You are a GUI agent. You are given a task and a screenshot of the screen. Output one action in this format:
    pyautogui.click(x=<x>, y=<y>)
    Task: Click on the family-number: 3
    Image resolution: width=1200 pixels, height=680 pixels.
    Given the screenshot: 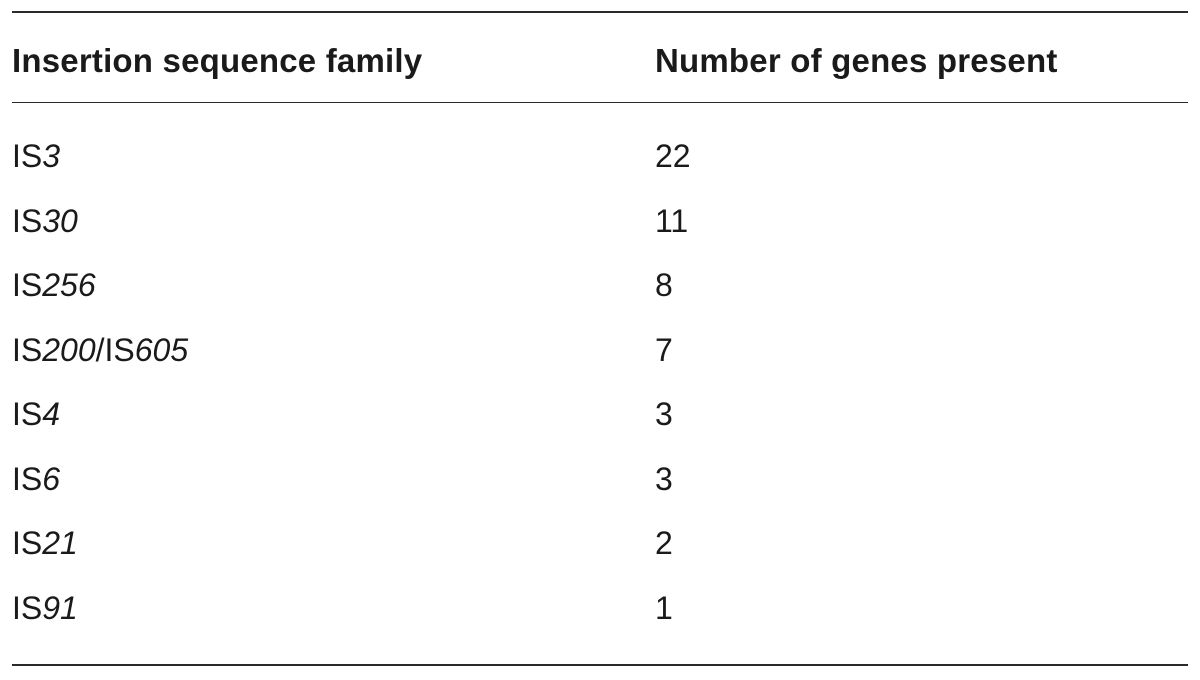 What is the action you would take?
    pyautogui.click(x=51, y=156)
    